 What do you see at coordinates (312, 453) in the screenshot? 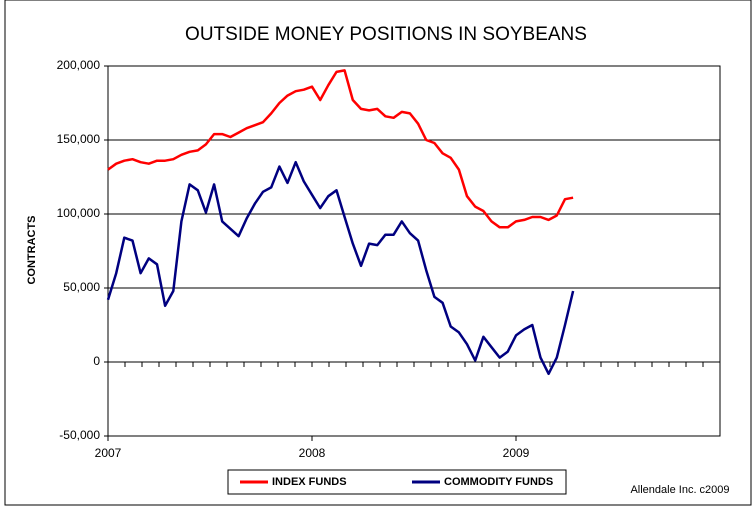
I see `x-tick-label: 2008` at bounding box center [312, 453].